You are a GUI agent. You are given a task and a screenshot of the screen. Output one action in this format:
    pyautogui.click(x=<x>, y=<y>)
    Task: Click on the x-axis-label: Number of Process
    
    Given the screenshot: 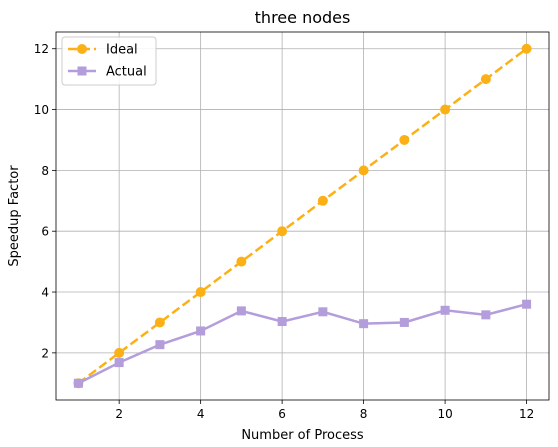 What is the action you would take?
    pyautogui.click(x=302, y=435)
    